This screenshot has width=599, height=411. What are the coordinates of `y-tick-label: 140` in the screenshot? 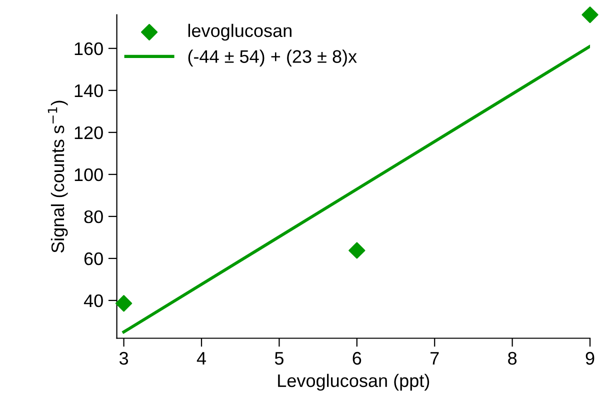 It's located at (88, 91).